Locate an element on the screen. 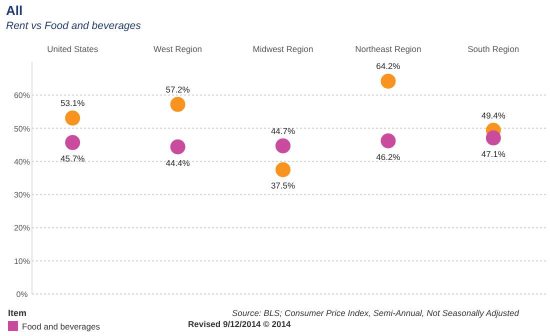  data-label: 46.2% is located at coordinates (388, 157).